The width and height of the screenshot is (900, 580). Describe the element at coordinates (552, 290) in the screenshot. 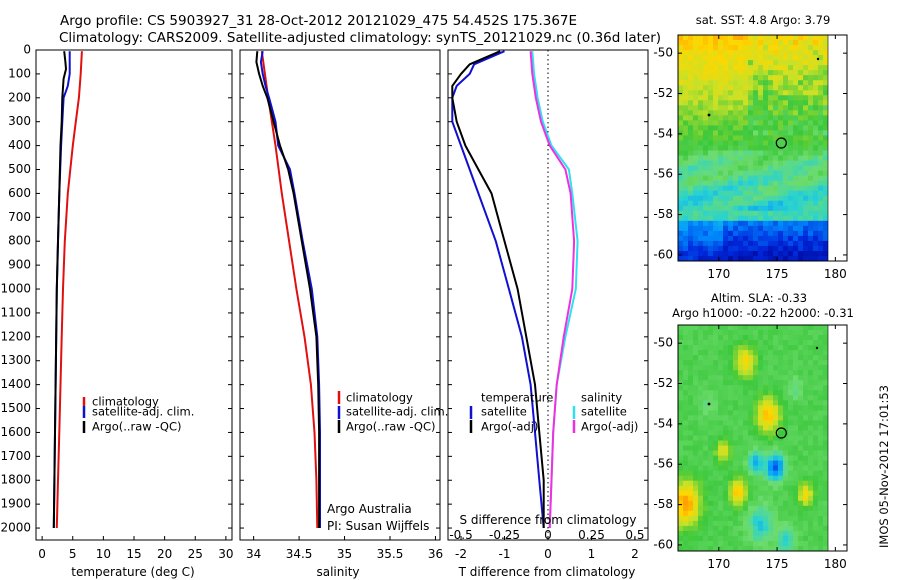

I see `difference-series-s_argo` at that location.